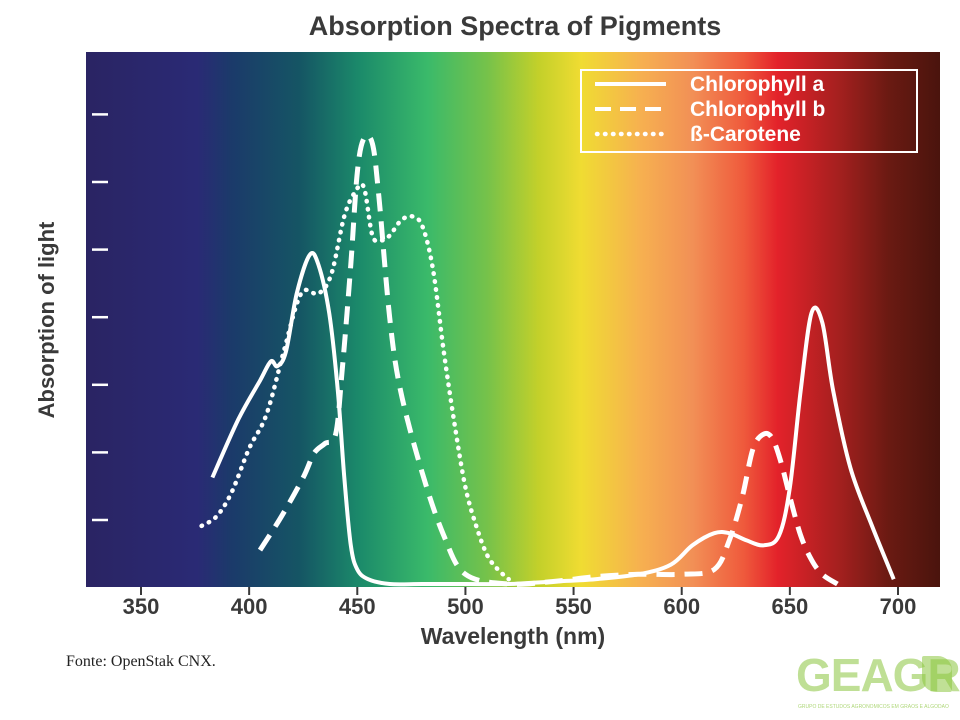  Describe the element at coordinates (757, 109) in the screenshot. I see `legend-label-chlorophyll-b: Chlorophyll b` at that location.